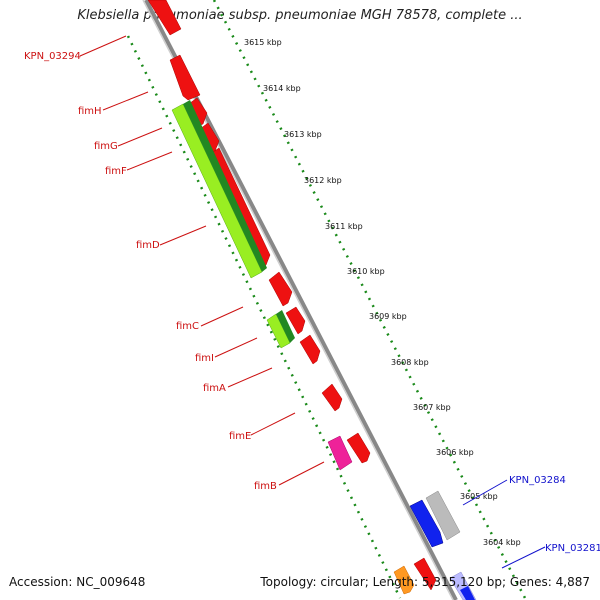 The image size is (600, 600). What do you see at coordinates (263, 42) in the screenshot?
I see `tick-label: 3615 kbp` at bounding box center [263, 42].